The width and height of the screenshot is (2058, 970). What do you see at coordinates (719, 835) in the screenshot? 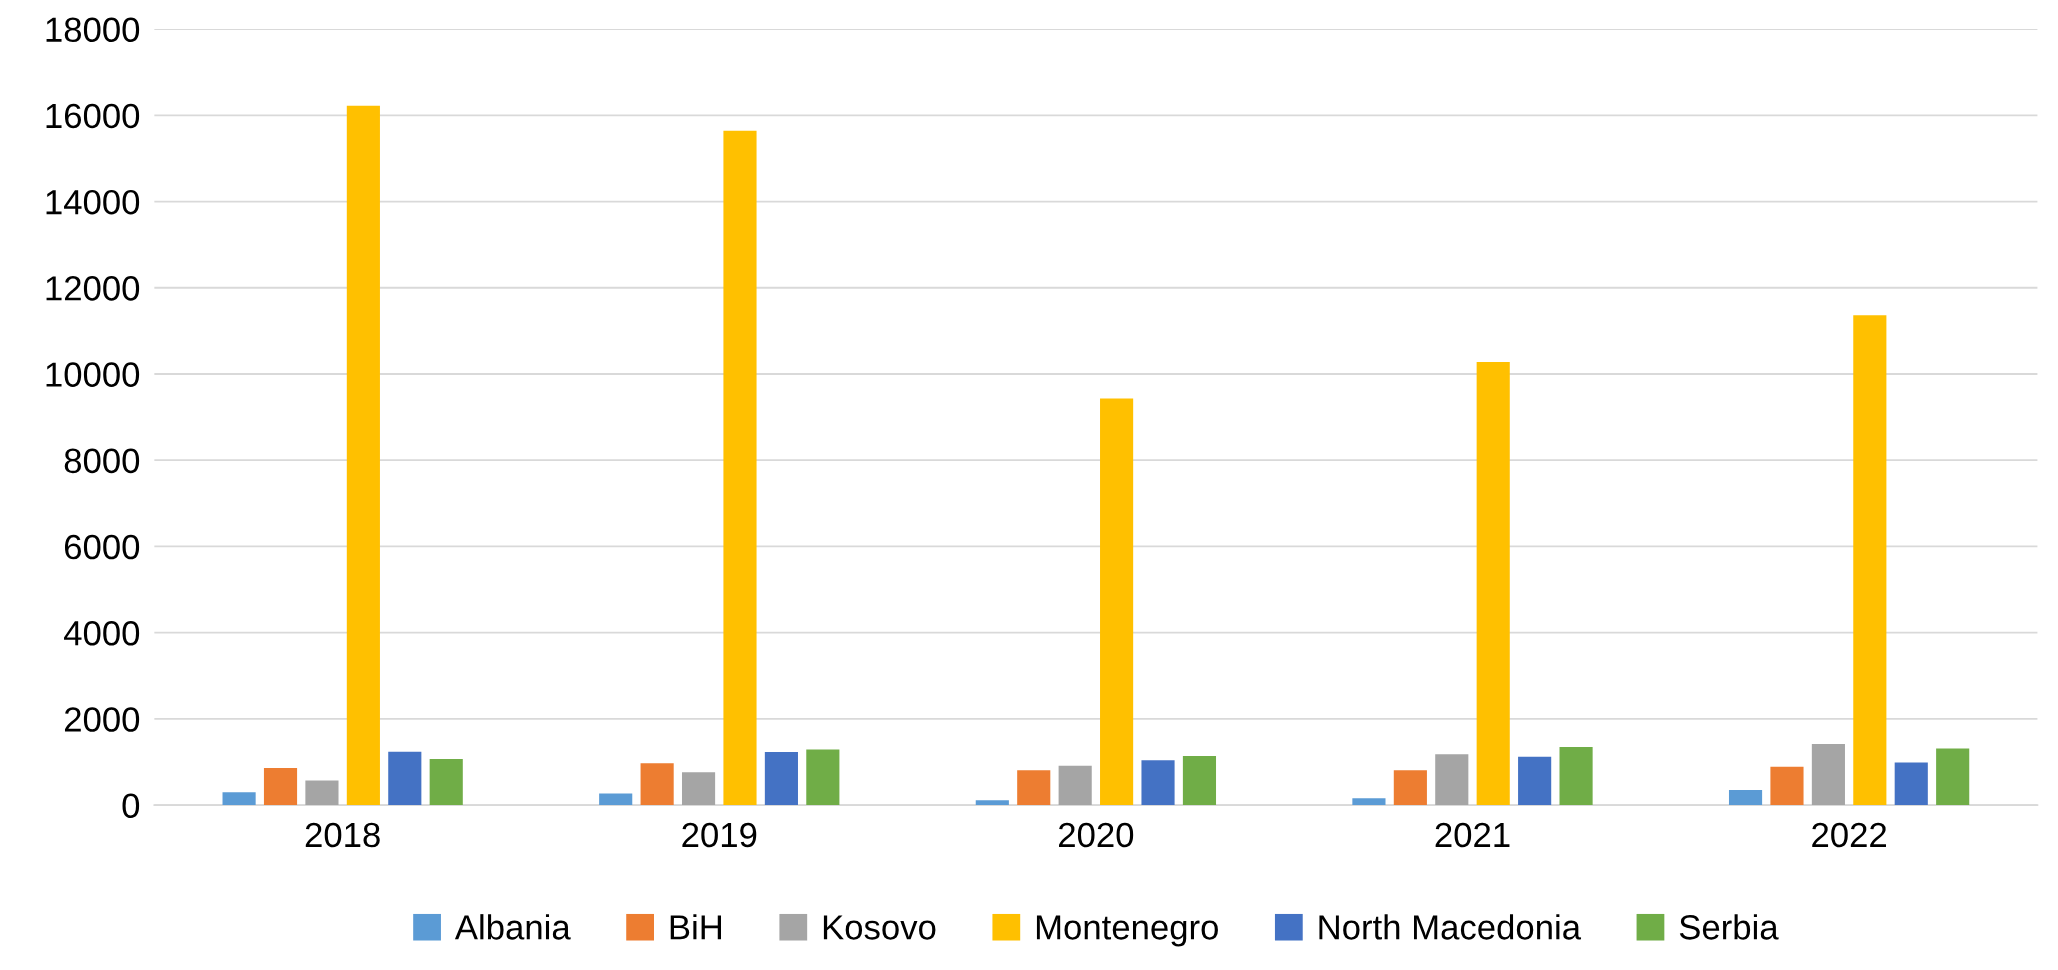
I see `x-tick-label: 2019` at bounding box center [719, 835].